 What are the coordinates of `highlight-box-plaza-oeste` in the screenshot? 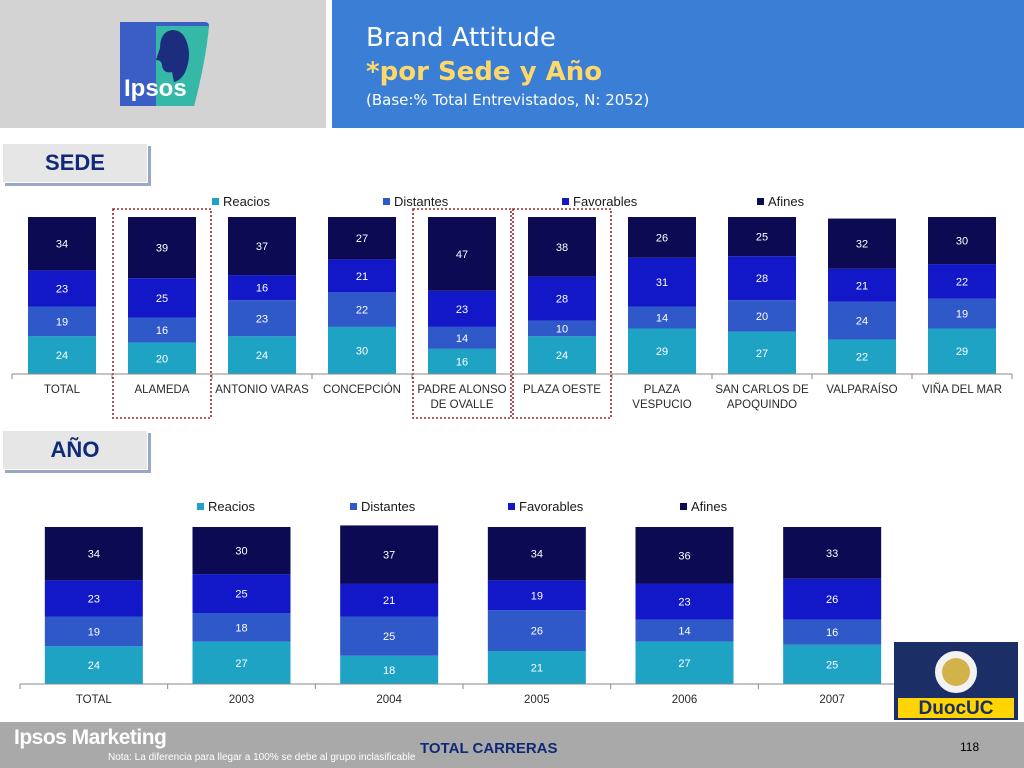 It's located at (562, 313).